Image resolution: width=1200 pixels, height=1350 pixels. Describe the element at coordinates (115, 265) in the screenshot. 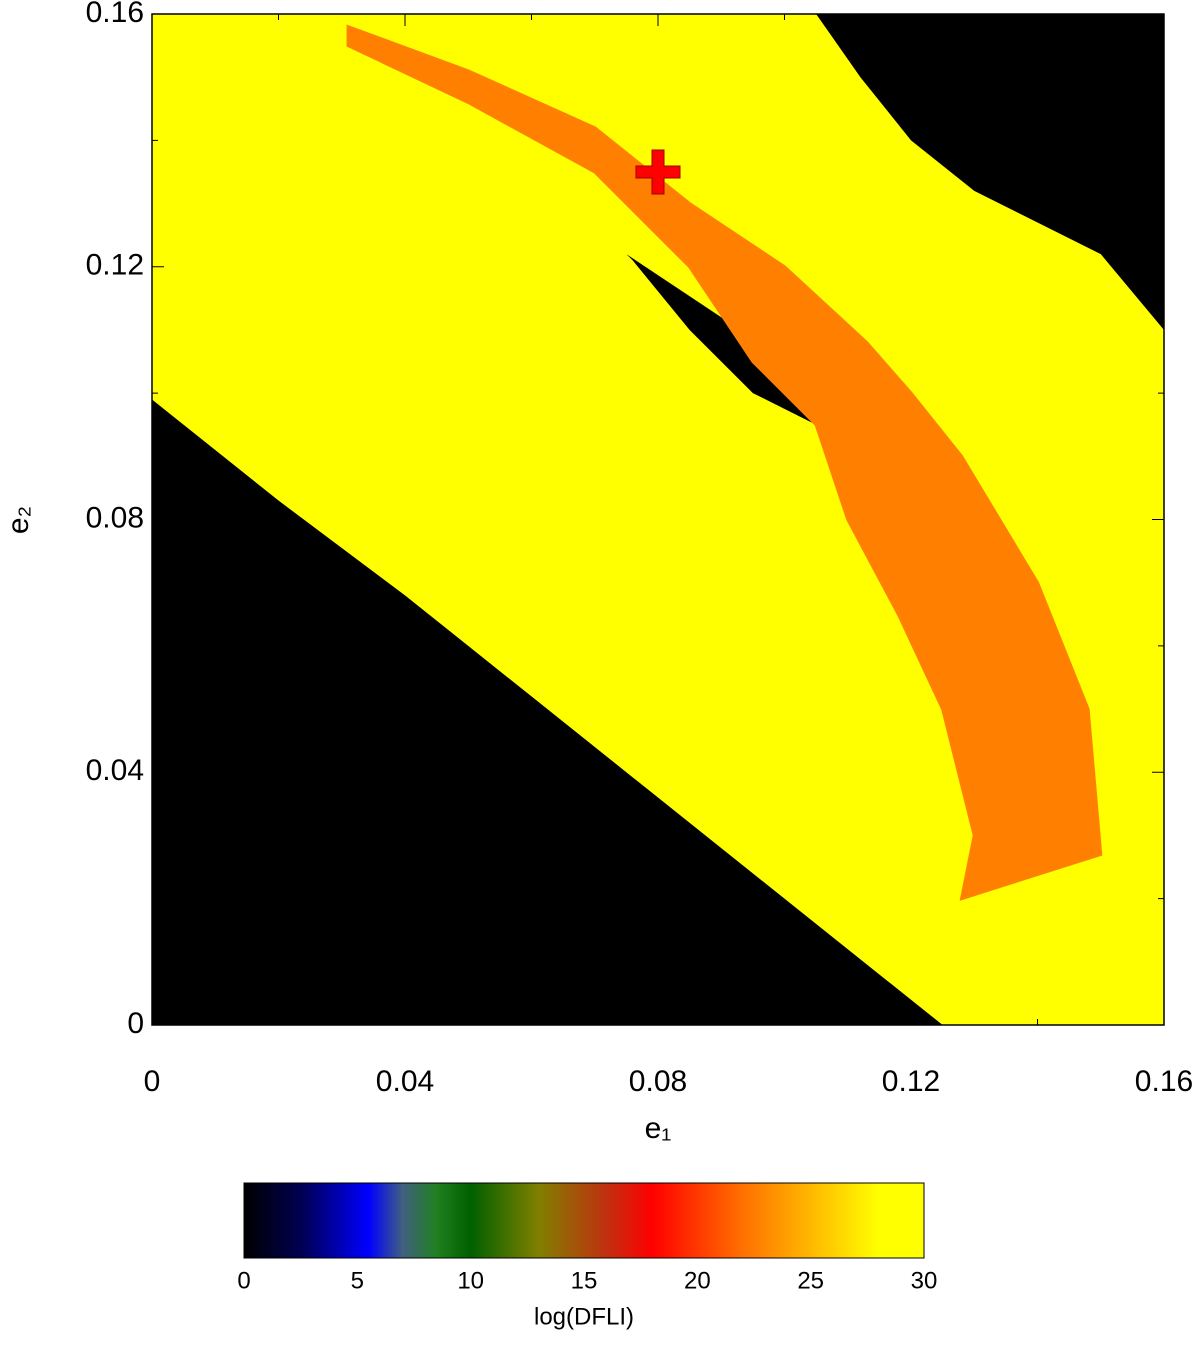

I see `y-tick-label: 0.12` at that location.